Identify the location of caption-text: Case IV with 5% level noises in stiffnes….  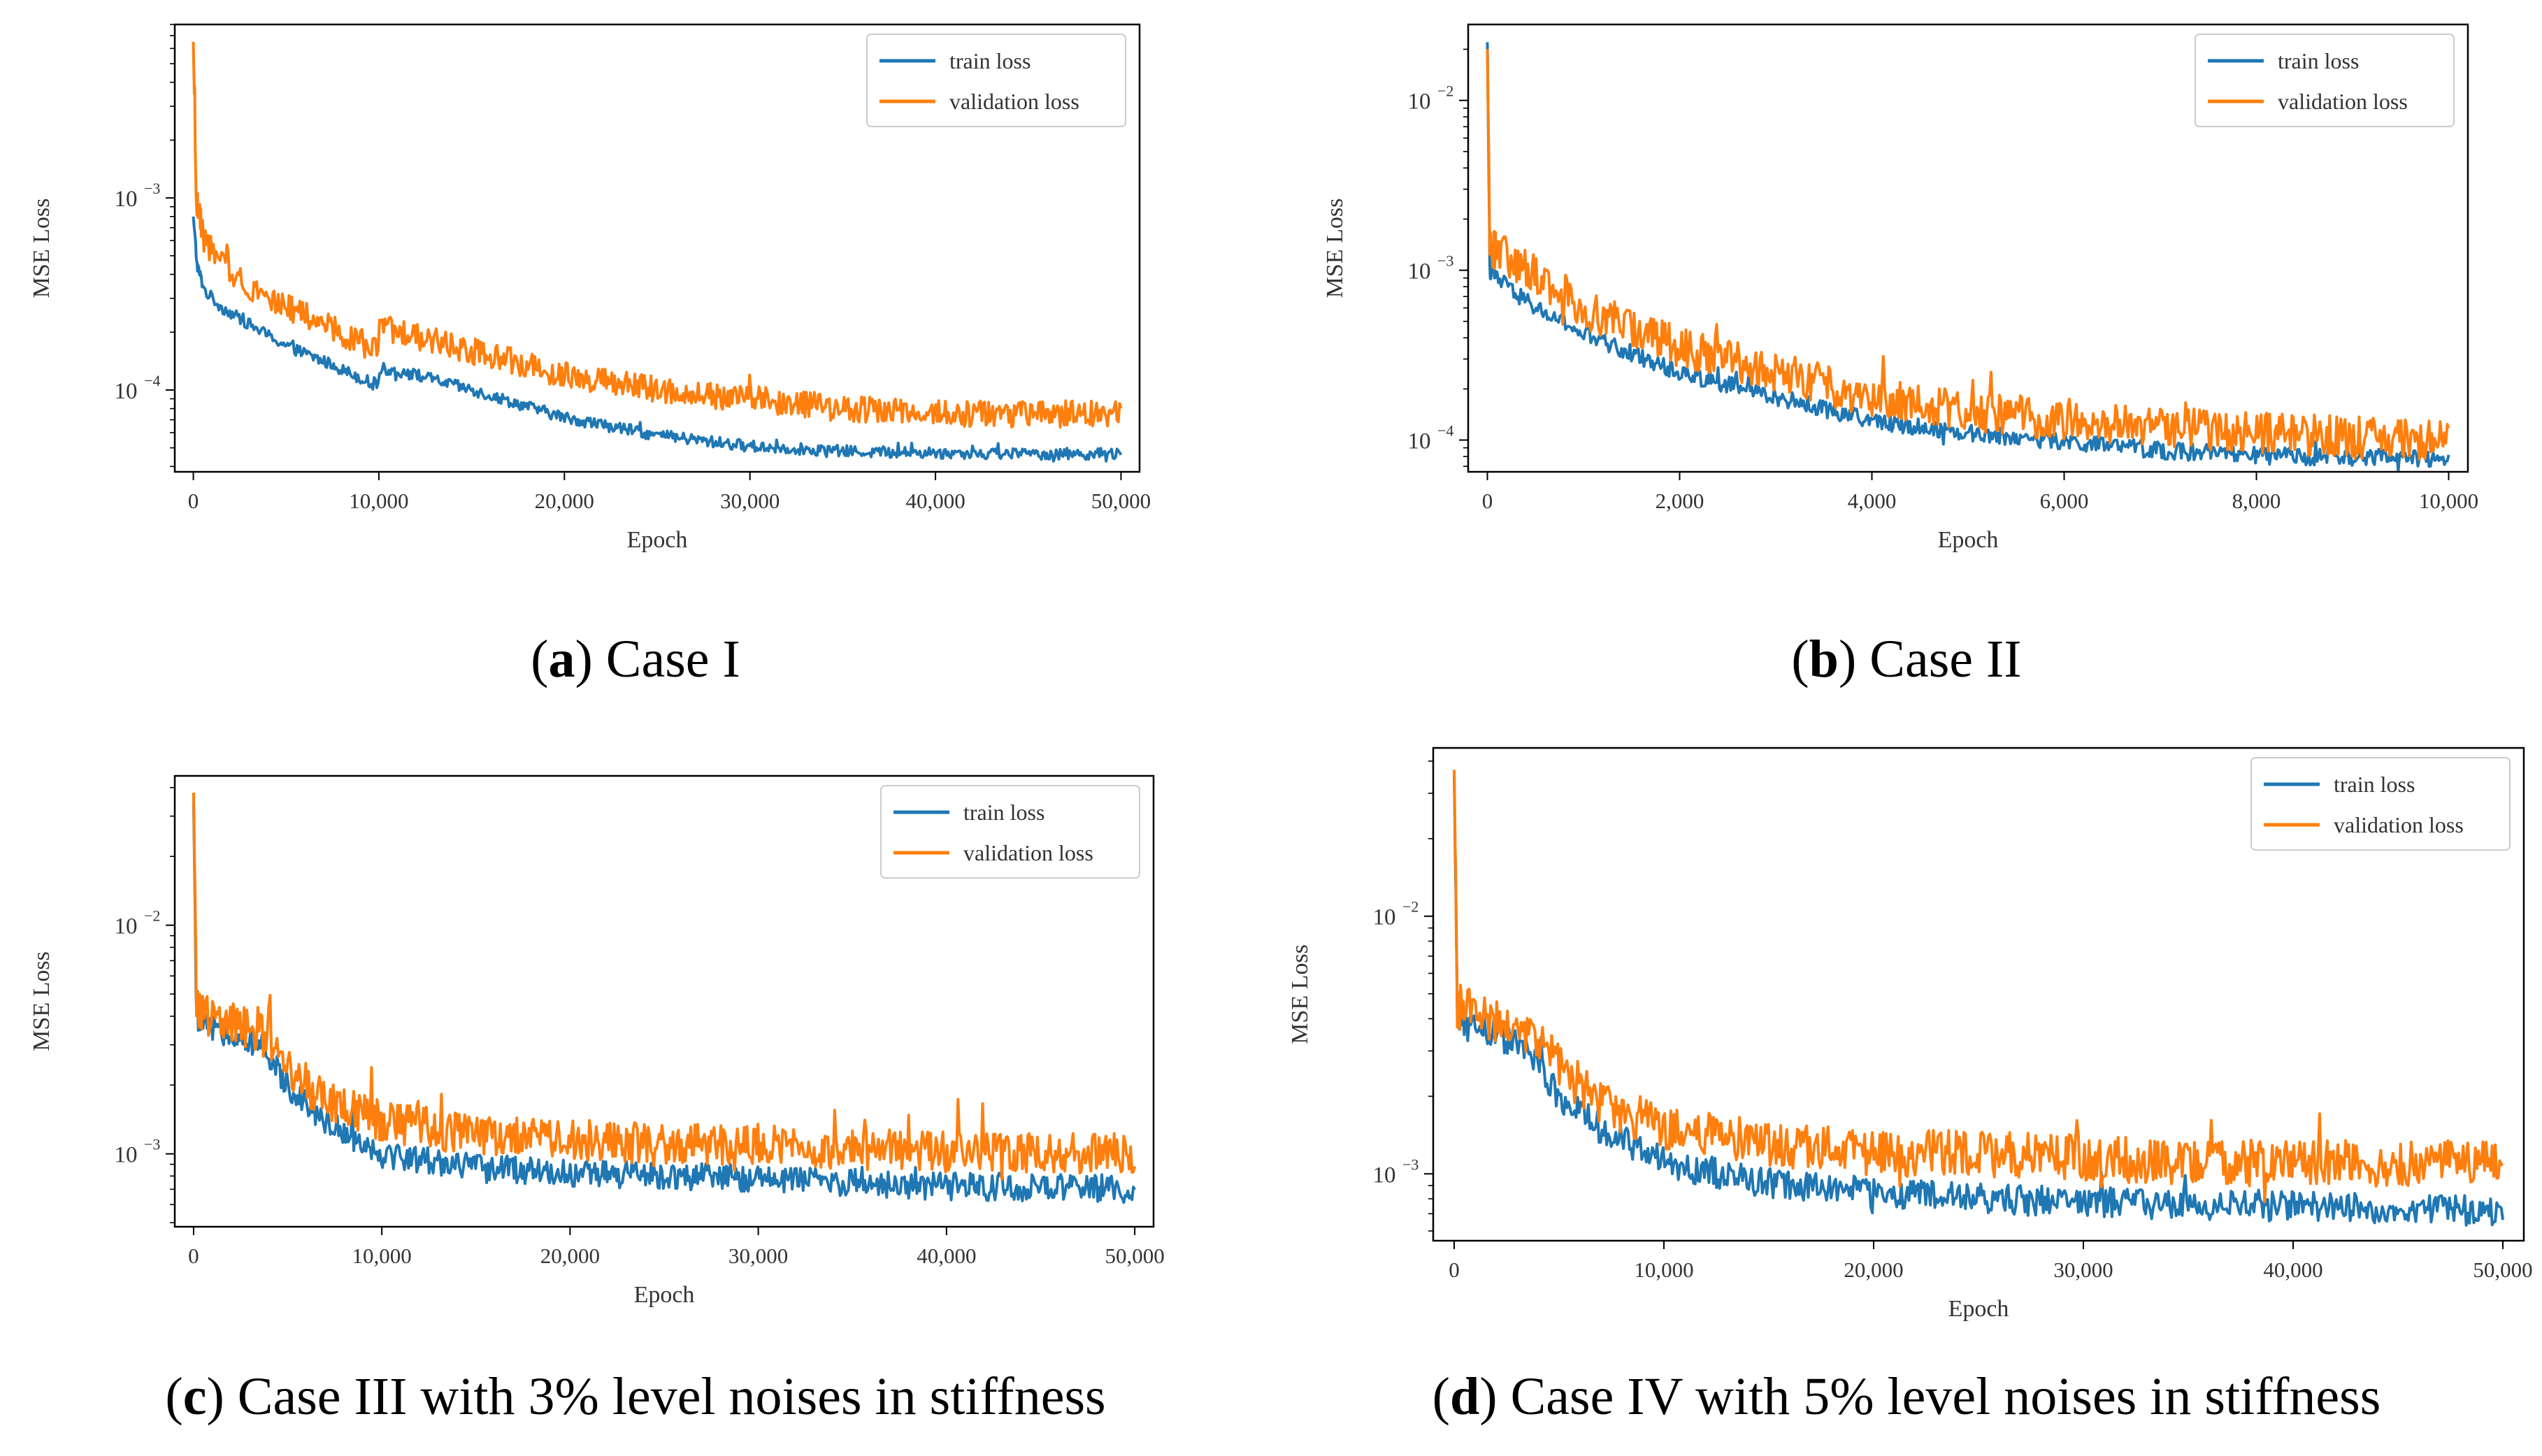
(1939, 1396).